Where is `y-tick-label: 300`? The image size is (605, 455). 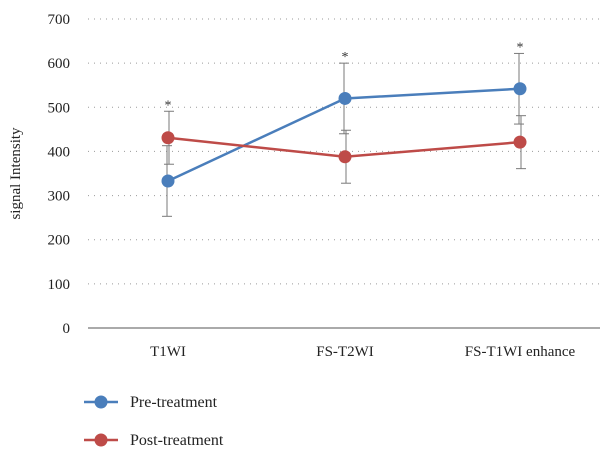 y-tick-label: 300 is located at coordinates (59, 197).